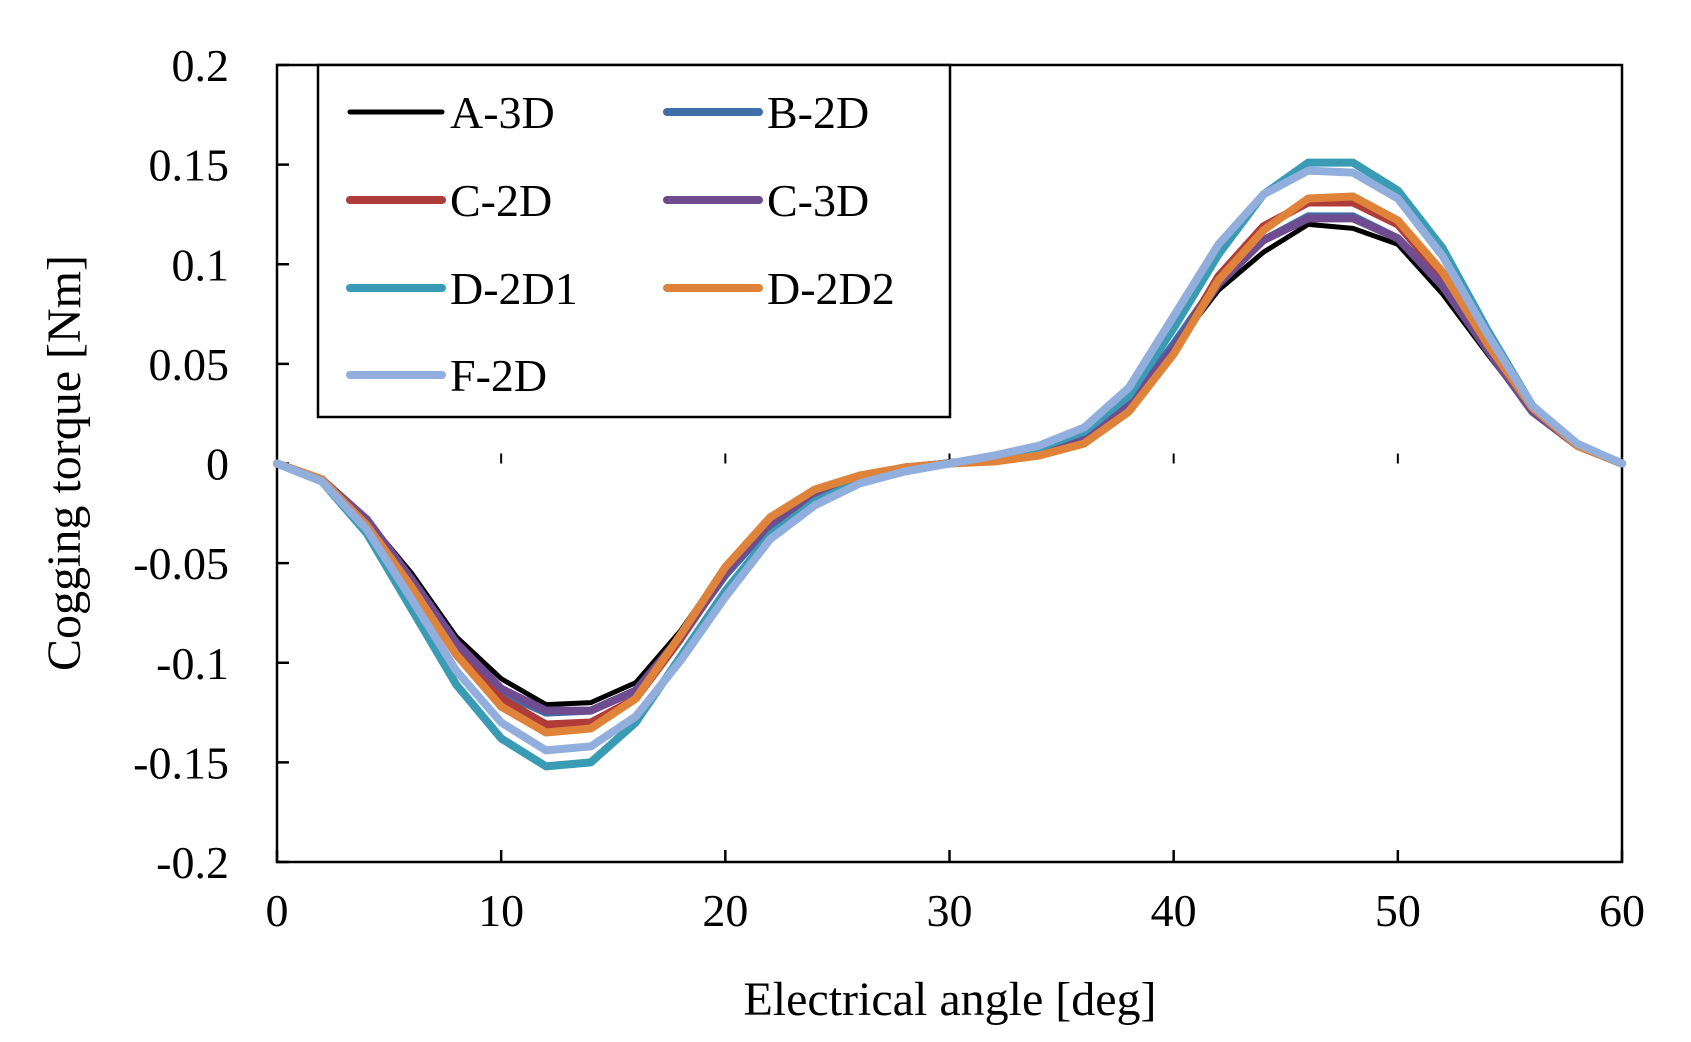 Image resolution: width=1691 pixels, height=1042 pixels. What do you see at coordinates (949, 999) in the screenshot?
I see `x-axis-title: Electrical angle [deg]` at bounding box center [949, 999].